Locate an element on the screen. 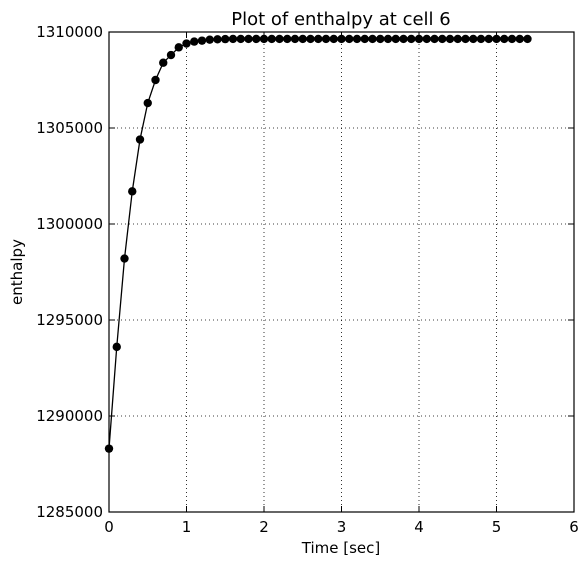 This screenshot has width=588, height=564. x-tick-label: 6 is located at coordinates (574, 527).